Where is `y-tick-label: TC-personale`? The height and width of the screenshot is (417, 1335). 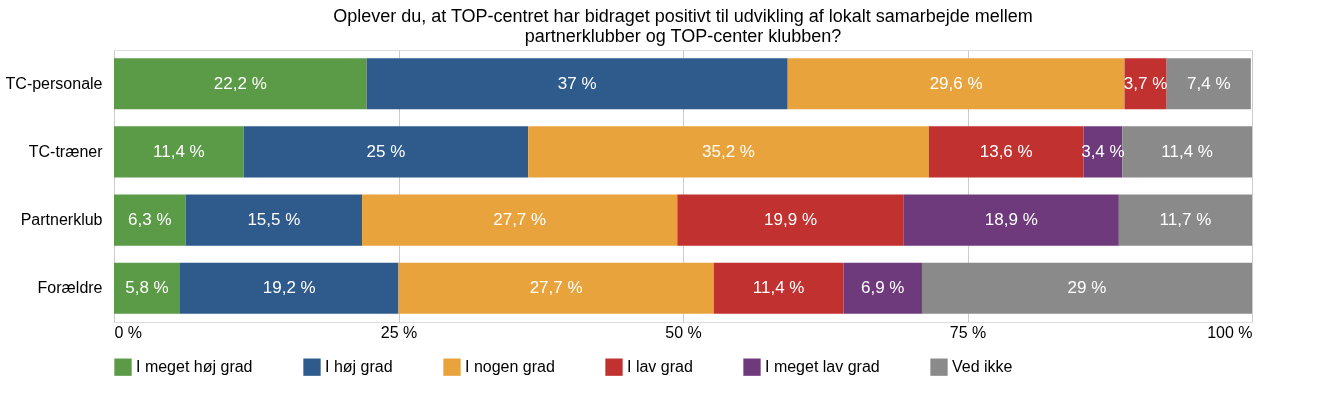
y-tick-label: TC-personale is located at coordinates (54, 83).